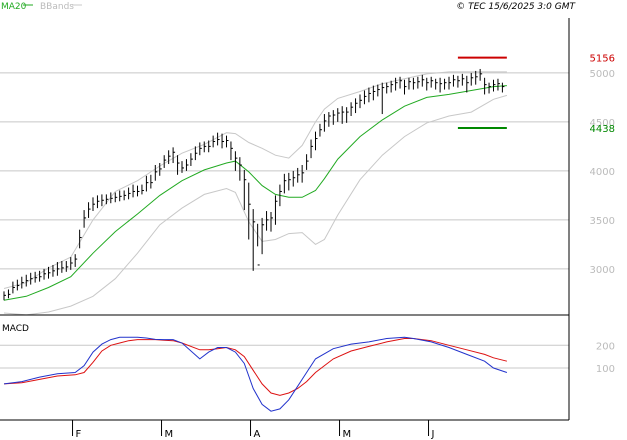 Image resolution: width=627 pixels, height=440 pixels. I want to click on price-y-tick-label: 4000, so click(602, 172).